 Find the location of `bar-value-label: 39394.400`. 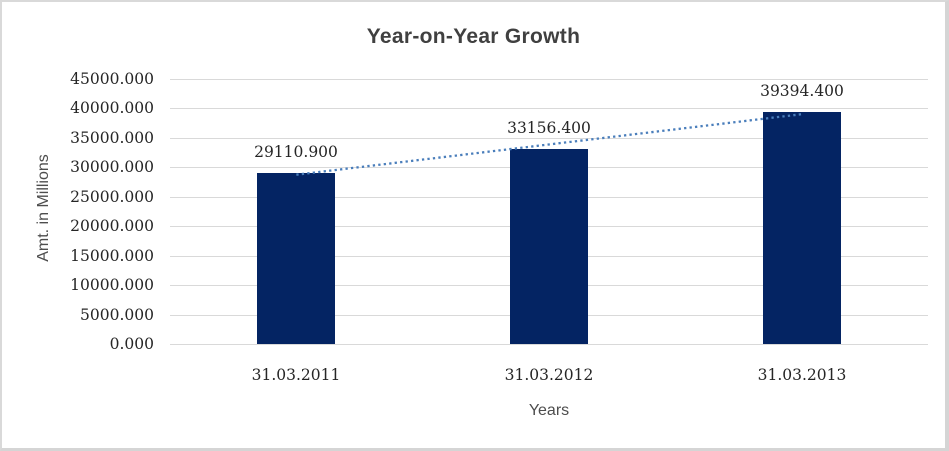

bar-value-label: 39394.400 is located at coordinates (802, 91).